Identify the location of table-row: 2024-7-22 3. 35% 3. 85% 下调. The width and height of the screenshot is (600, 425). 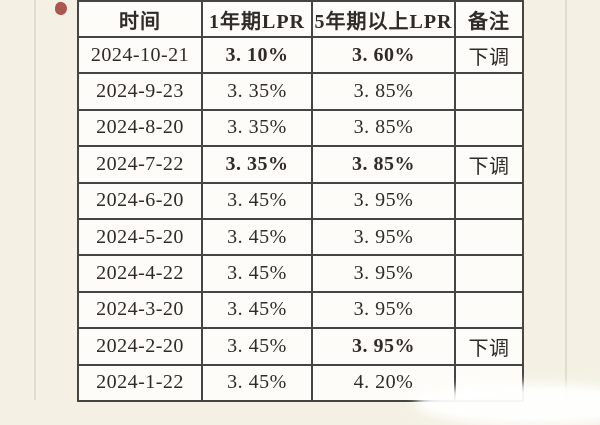
(300, 164).